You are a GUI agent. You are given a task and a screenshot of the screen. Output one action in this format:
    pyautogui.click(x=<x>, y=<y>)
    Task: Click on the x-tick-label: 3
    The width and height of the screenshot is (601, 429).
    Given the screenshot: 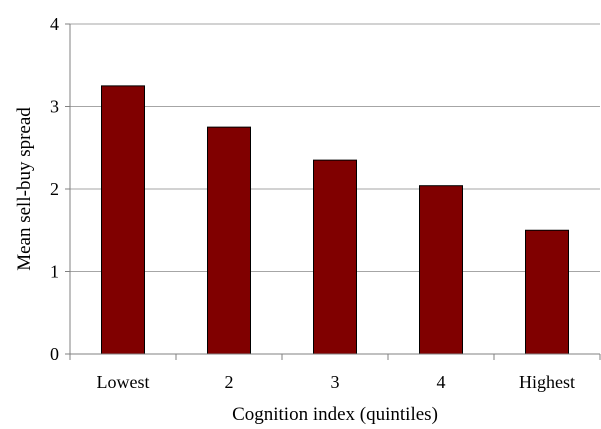 What is the action you would take?
    pyautogui.click(x=335, y=382)
    